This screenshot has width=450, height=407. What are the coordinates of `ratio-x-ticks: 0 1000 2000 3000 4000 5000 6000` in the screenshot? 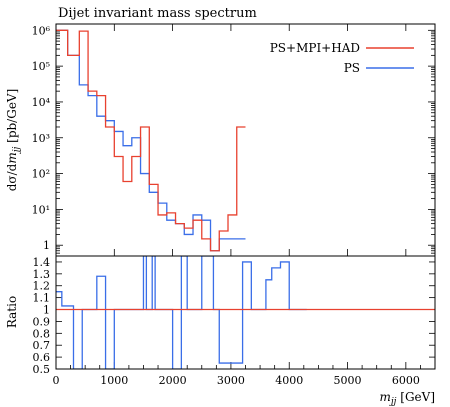 It's located at (244, 374).